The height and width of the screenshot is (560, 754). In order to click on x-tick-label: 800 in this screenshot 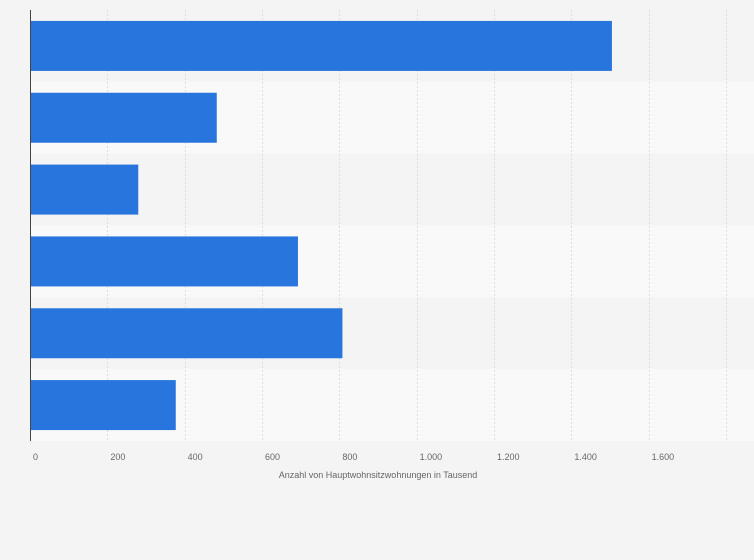, I will do `click(349, 457)`.